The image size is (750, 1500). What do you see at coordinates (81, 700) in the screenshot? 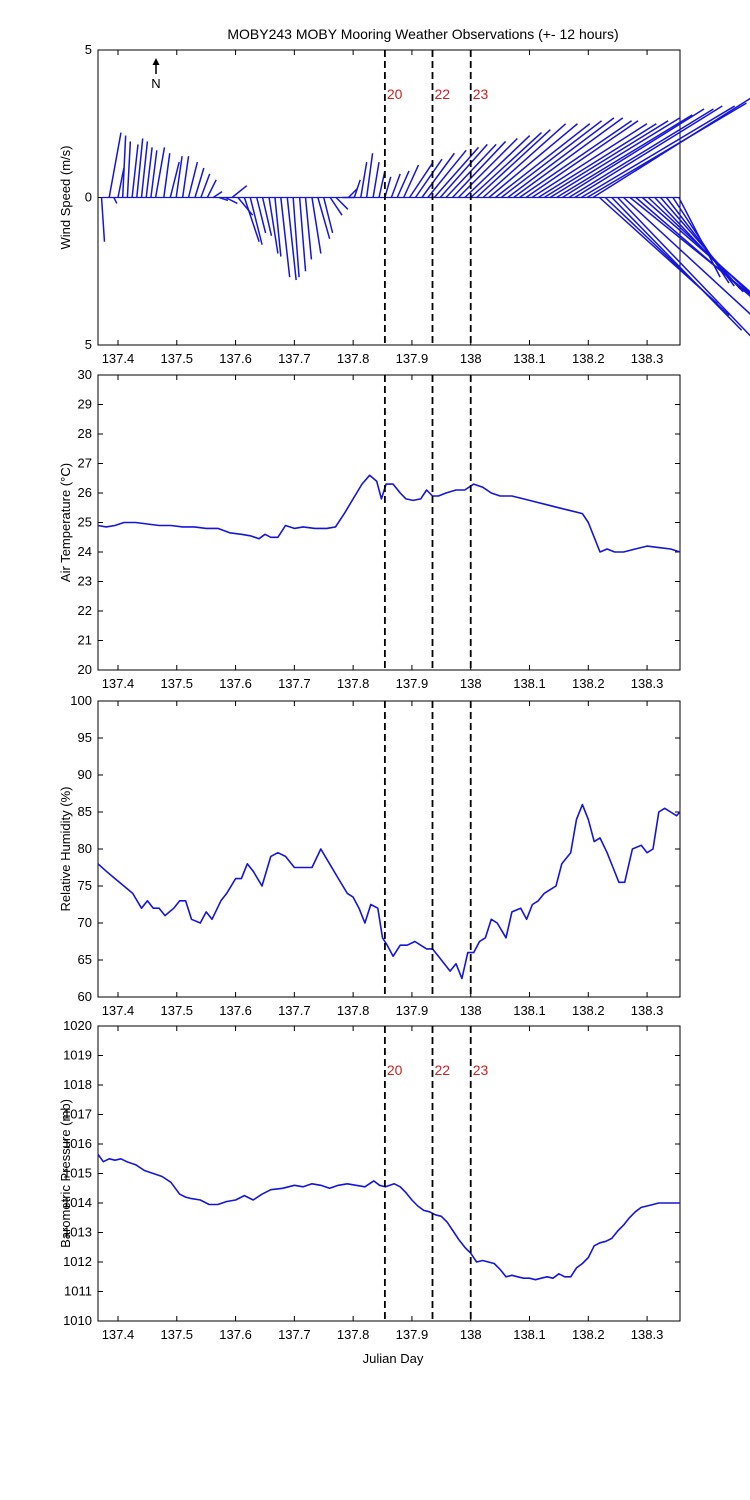
I see `y-tick-label: 100` at bounding box center [81, 700].